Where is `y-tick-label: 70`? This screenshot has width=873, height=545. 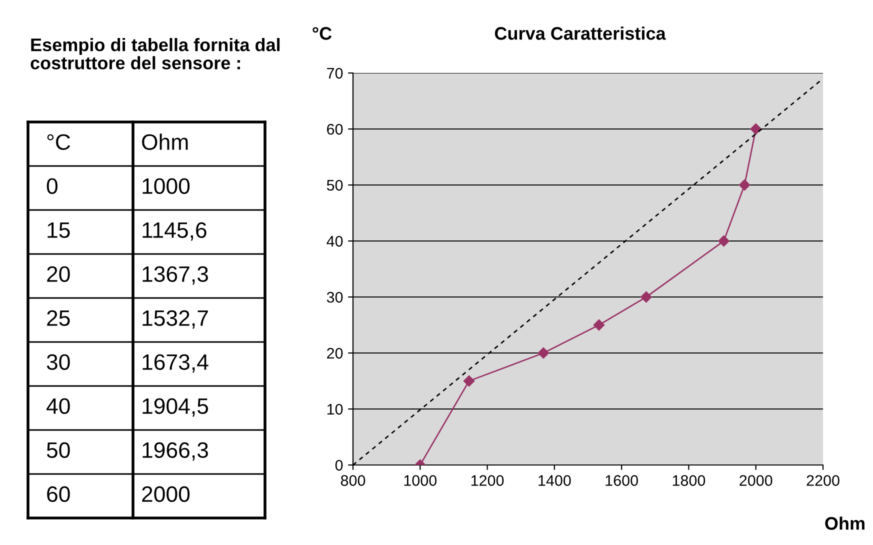 y-tick-label: 70 is located at coordinates (335, 73).